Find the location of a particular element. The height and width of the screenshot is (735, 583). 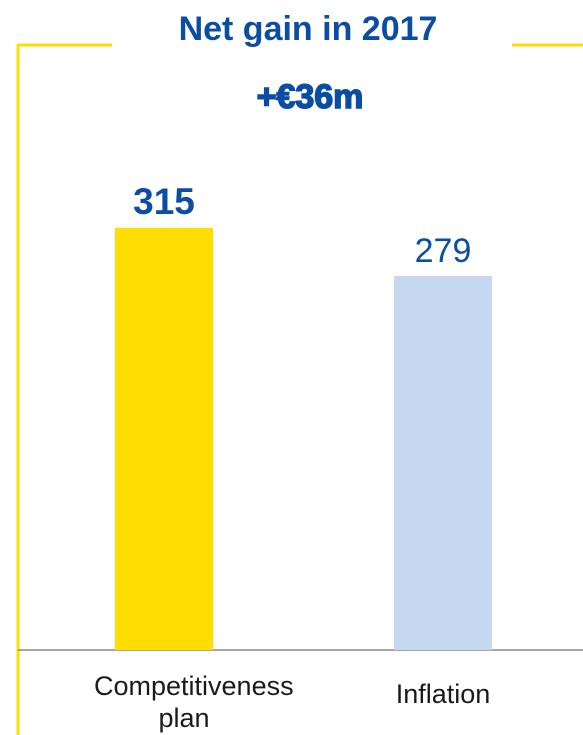

x-tick-label: Inflation is located at coordinates (443, 694).